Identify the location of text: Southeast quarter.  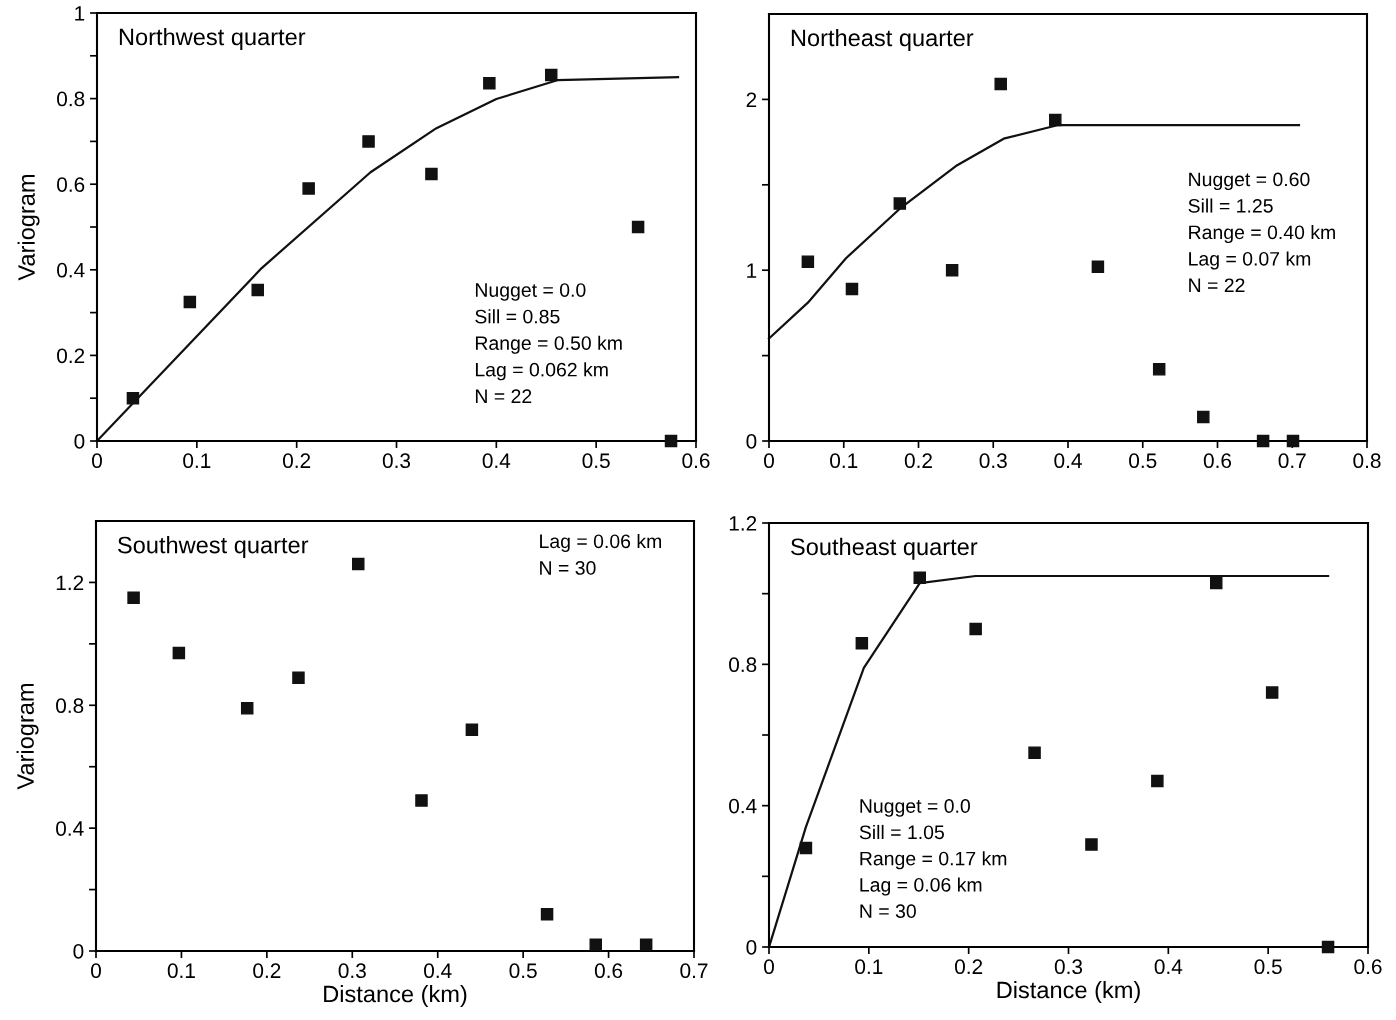
(884, 548).